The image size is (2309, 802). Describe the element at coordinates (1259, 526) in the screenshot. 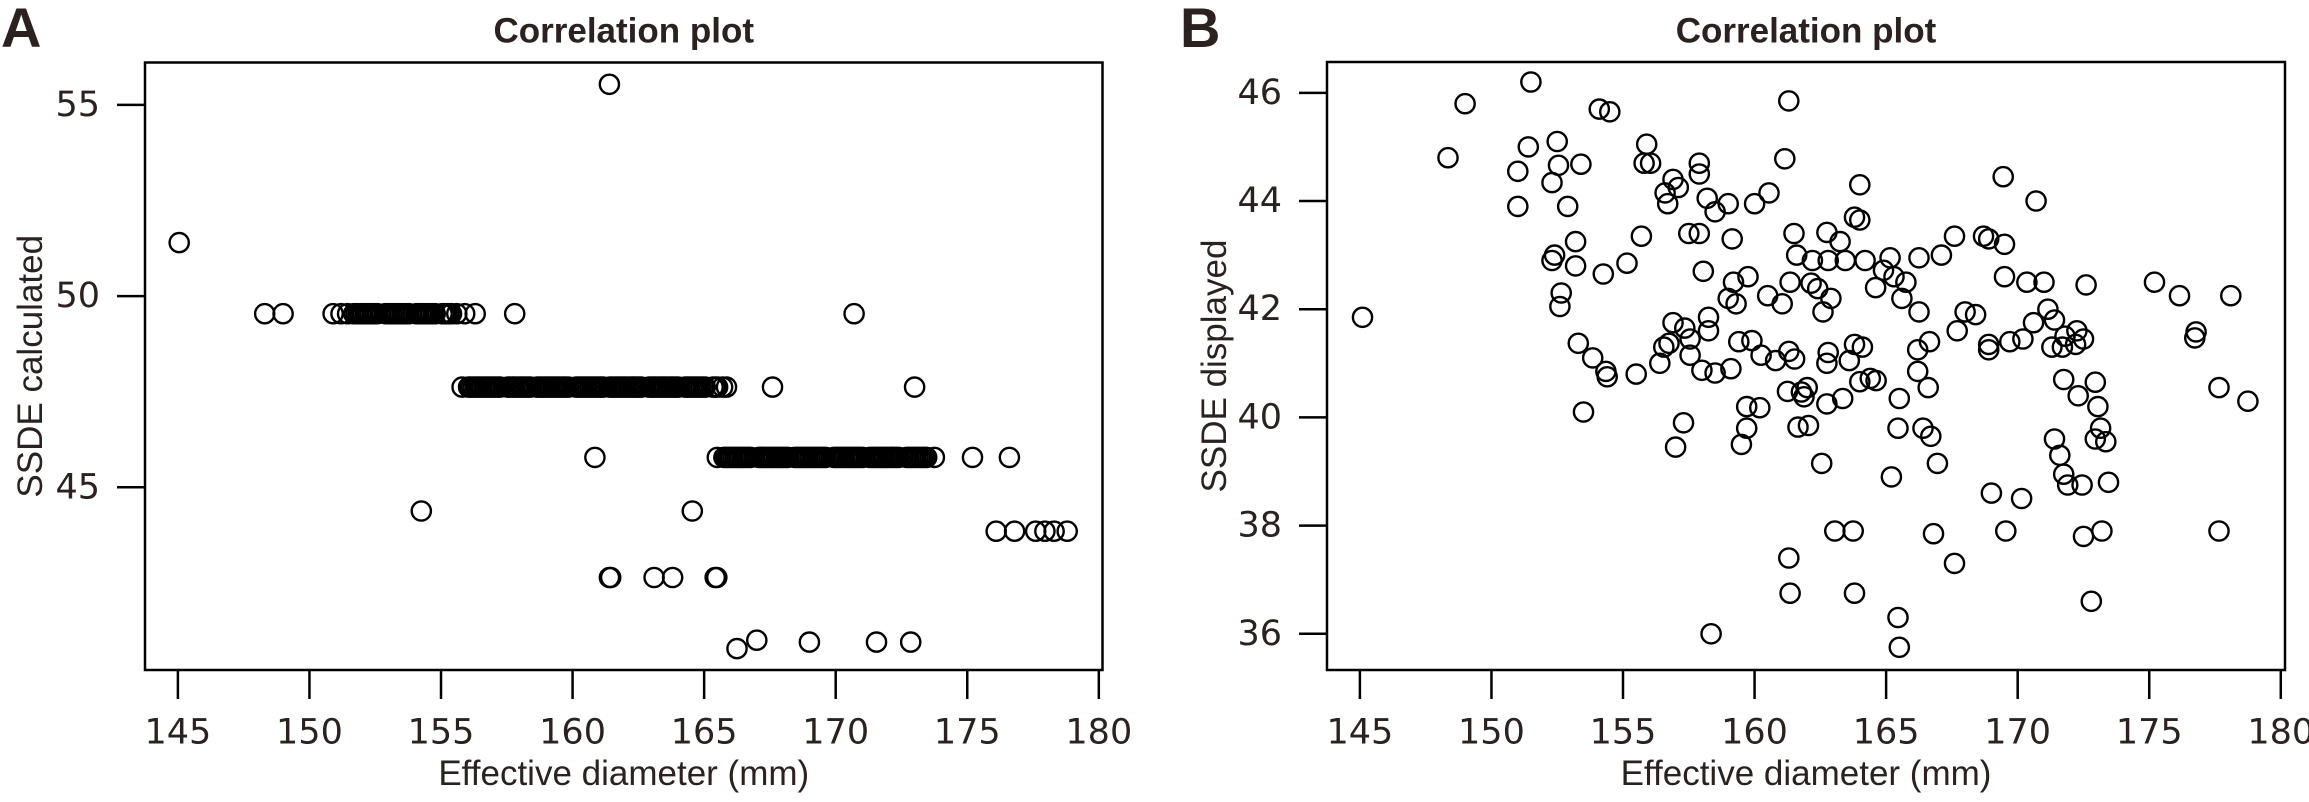

I see `y-tick-label-b: 38` at that location.